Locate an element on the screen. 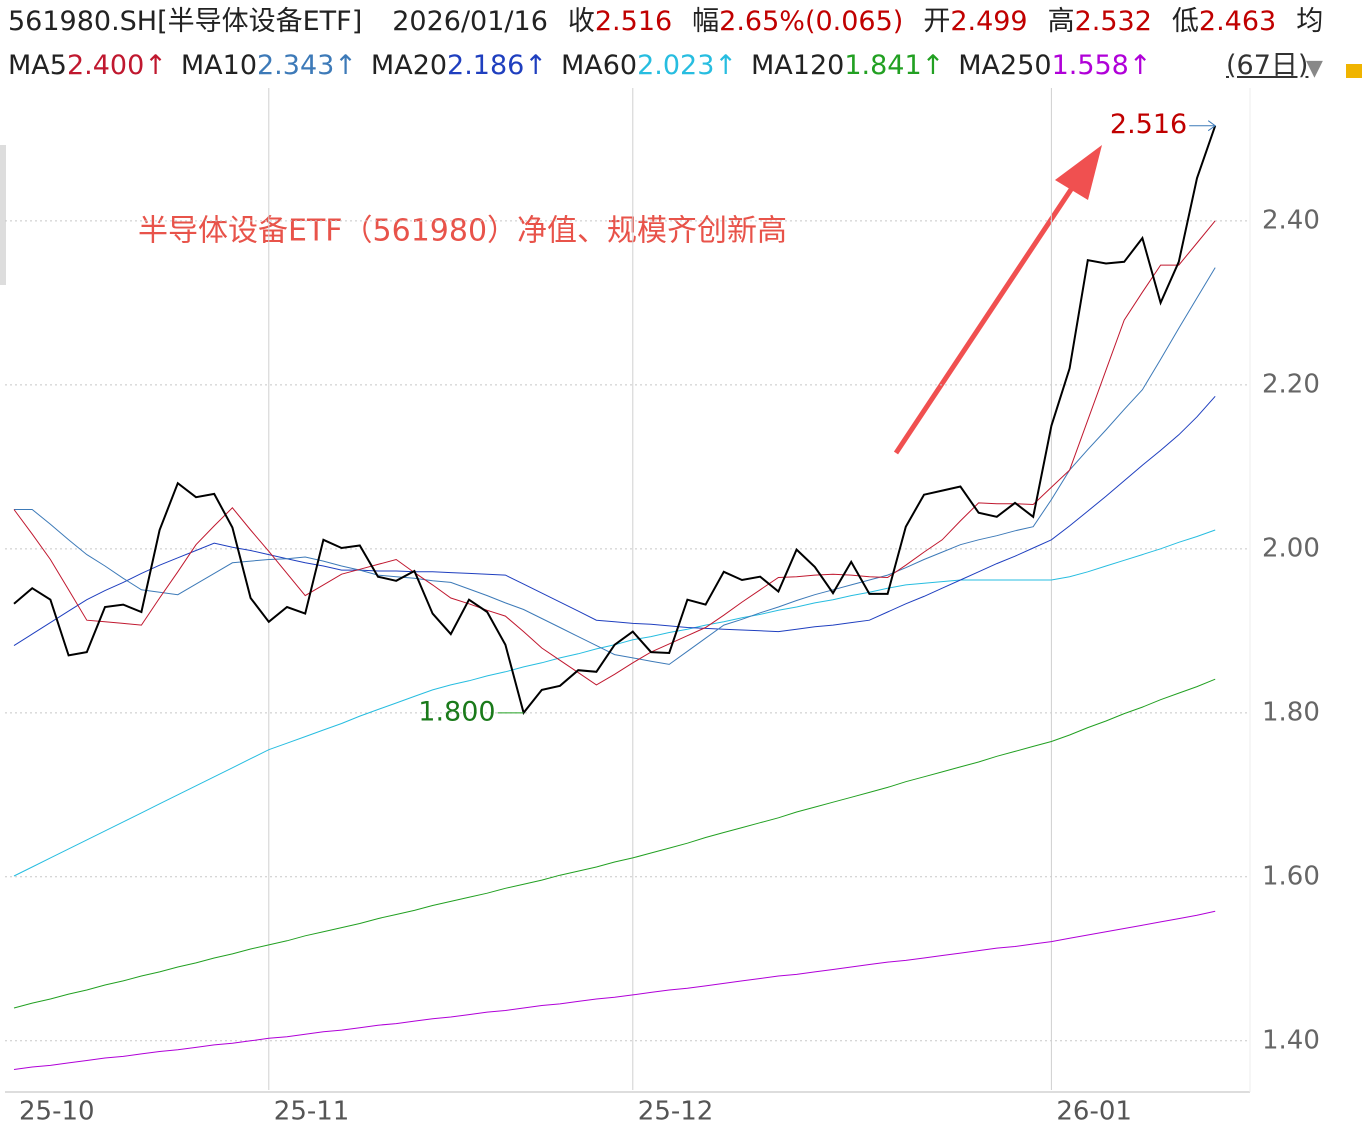  quote-value: 2.516 is located at coordinates (633, 21).